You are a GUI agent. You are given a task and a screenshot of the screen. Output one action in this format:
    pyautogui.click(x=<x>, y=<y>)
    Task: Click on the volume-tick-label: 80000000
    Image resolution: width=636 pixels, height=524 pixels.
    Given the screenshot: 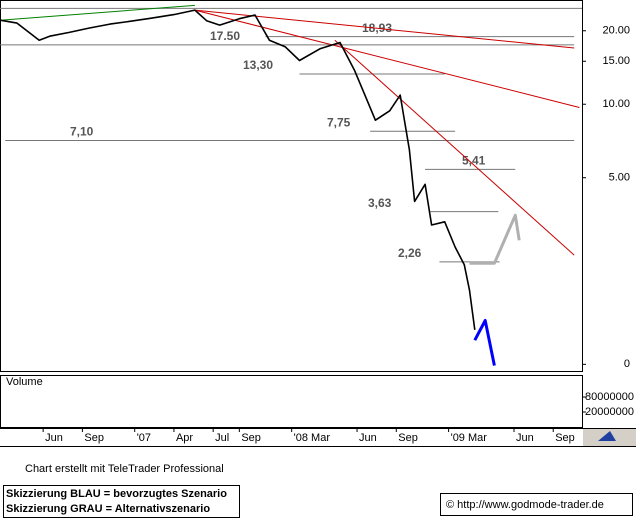 What is the action you would take?
    pyautogui.click(x=609, y=397)
    